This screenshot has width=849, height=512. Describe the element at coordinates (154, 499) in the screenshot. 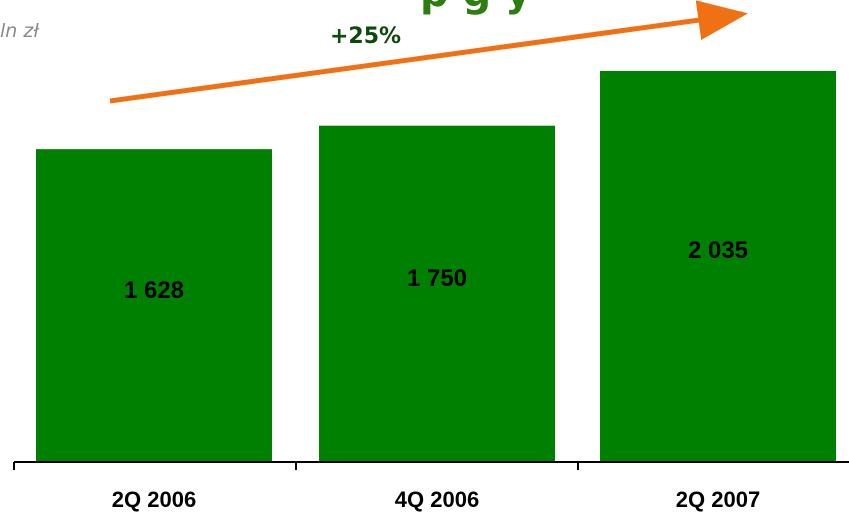

I see `x-tick-label: 2Q 2006` at that location.